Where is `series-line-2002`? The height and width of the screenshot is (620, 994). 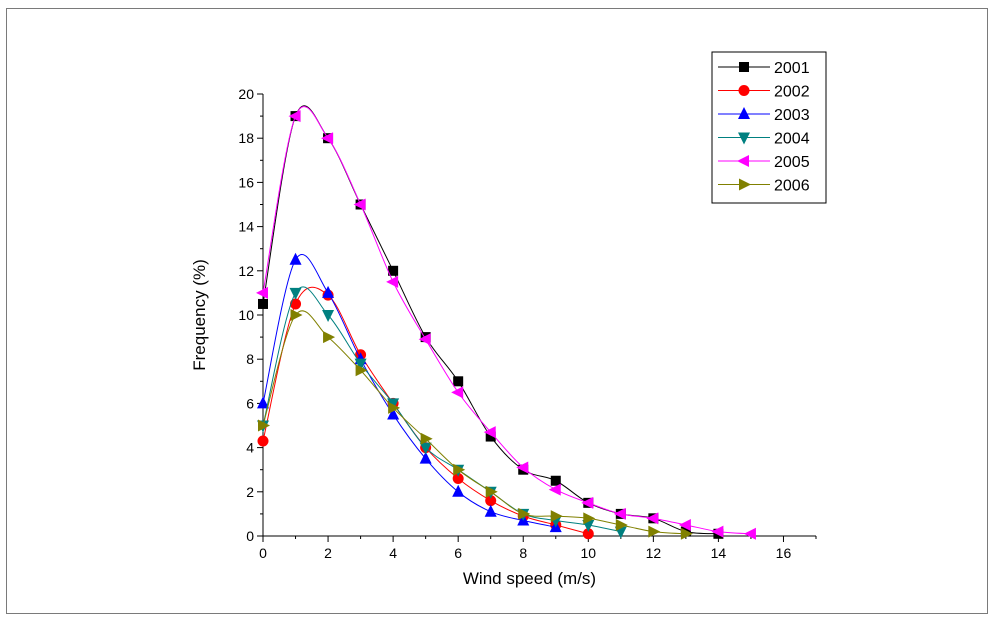
series-line-2002 is located at coordinates (425, 410).